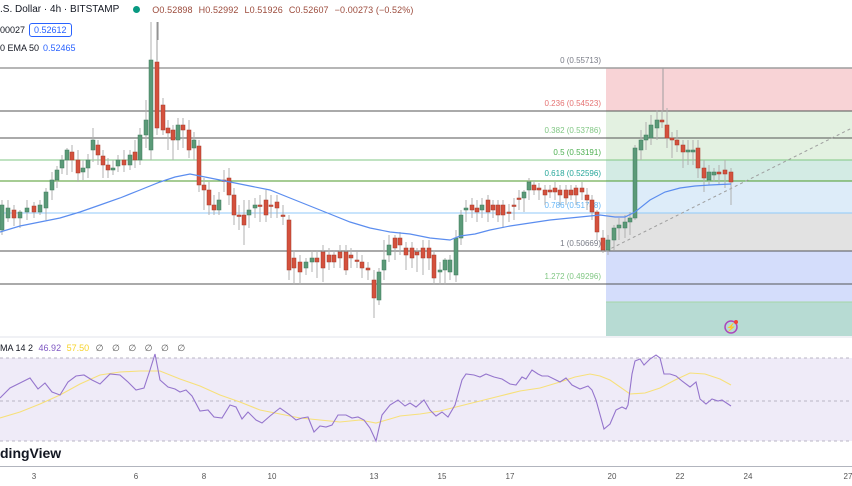 The height and width of the screenshot is (486, 852). Describe the element at coordinates (60, 9) in the screenshot. I see `symbol-title: .S. Dollar · 4h · BITSTAMP` at that location.